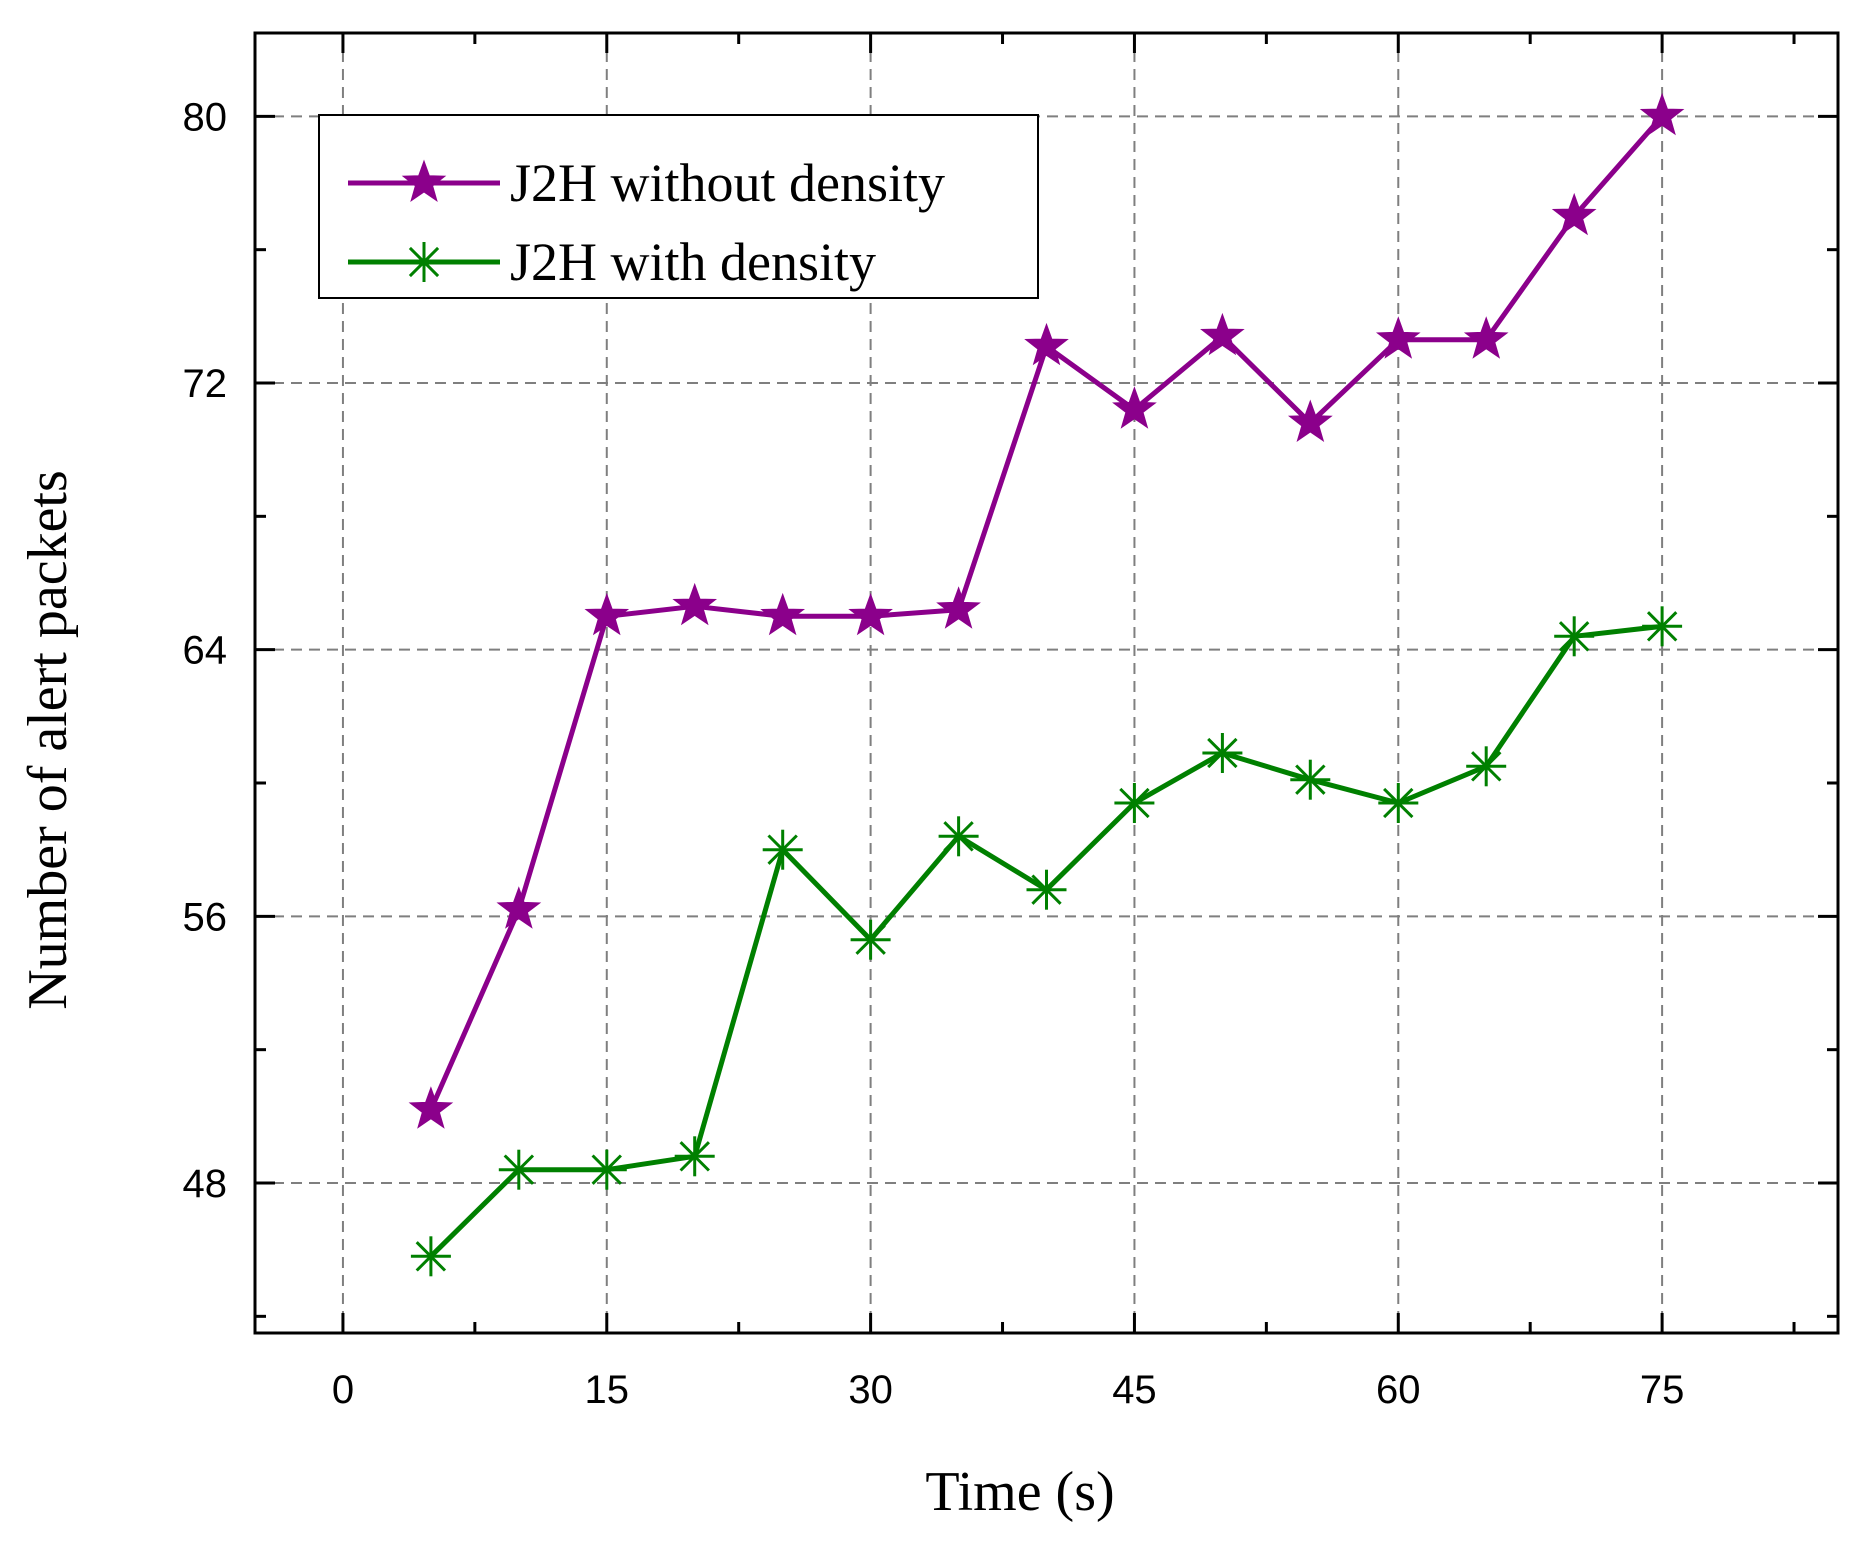 This screenshot has height=1542, width=1864. I want to click on y-tick-labels: 48 56 64 72 80, so click(205, 650).